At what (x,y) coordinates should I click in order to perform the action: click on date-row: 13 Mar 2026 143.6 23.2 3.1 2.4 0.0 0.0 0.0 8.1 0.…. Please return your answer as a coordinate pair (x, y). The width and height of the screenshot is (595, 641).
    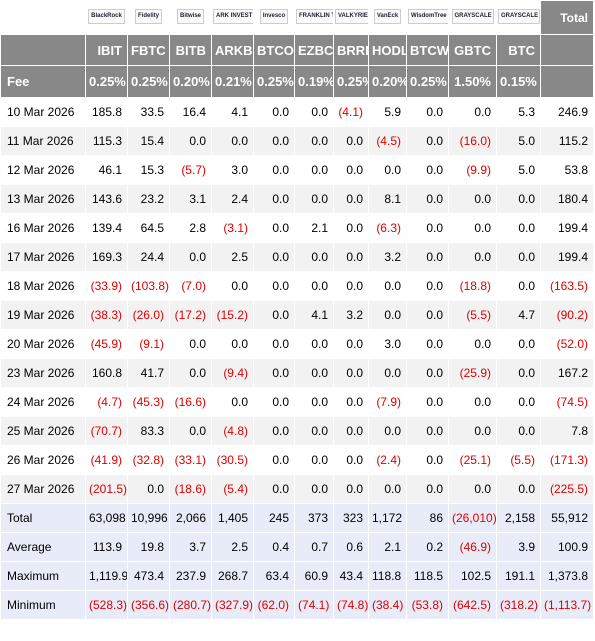
    Looking at the image, I should click on (297, 199).